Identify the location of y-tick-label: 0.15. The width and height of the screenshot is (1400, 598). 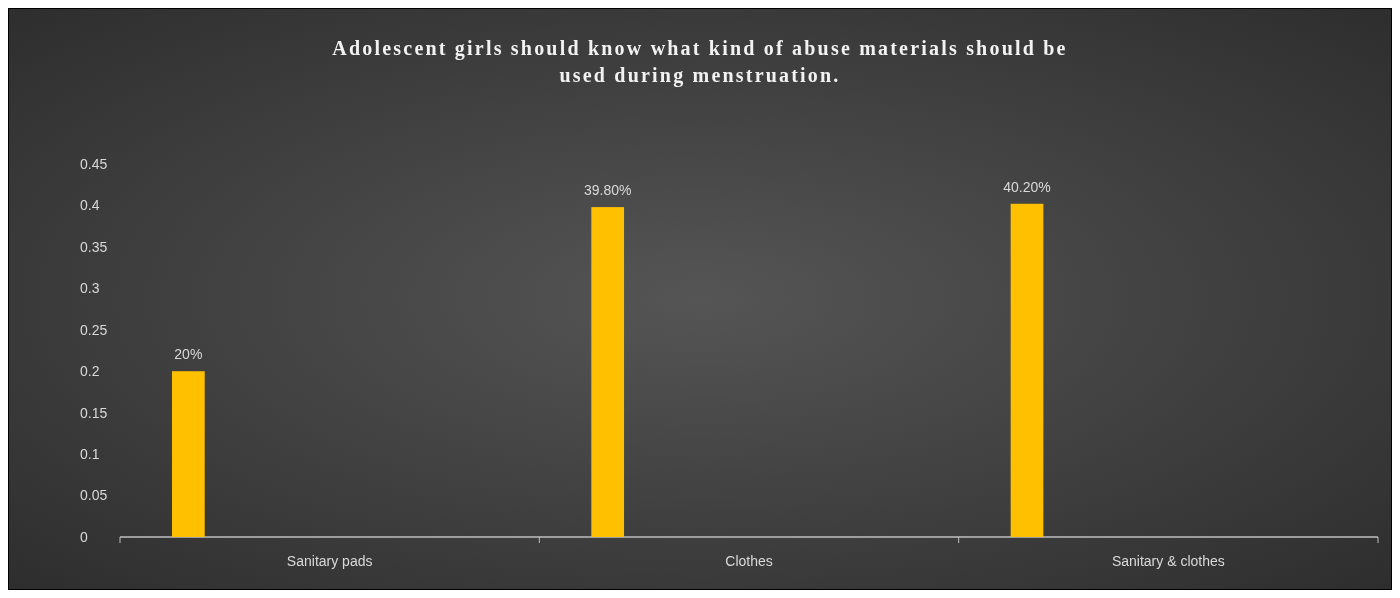
(94, 412).